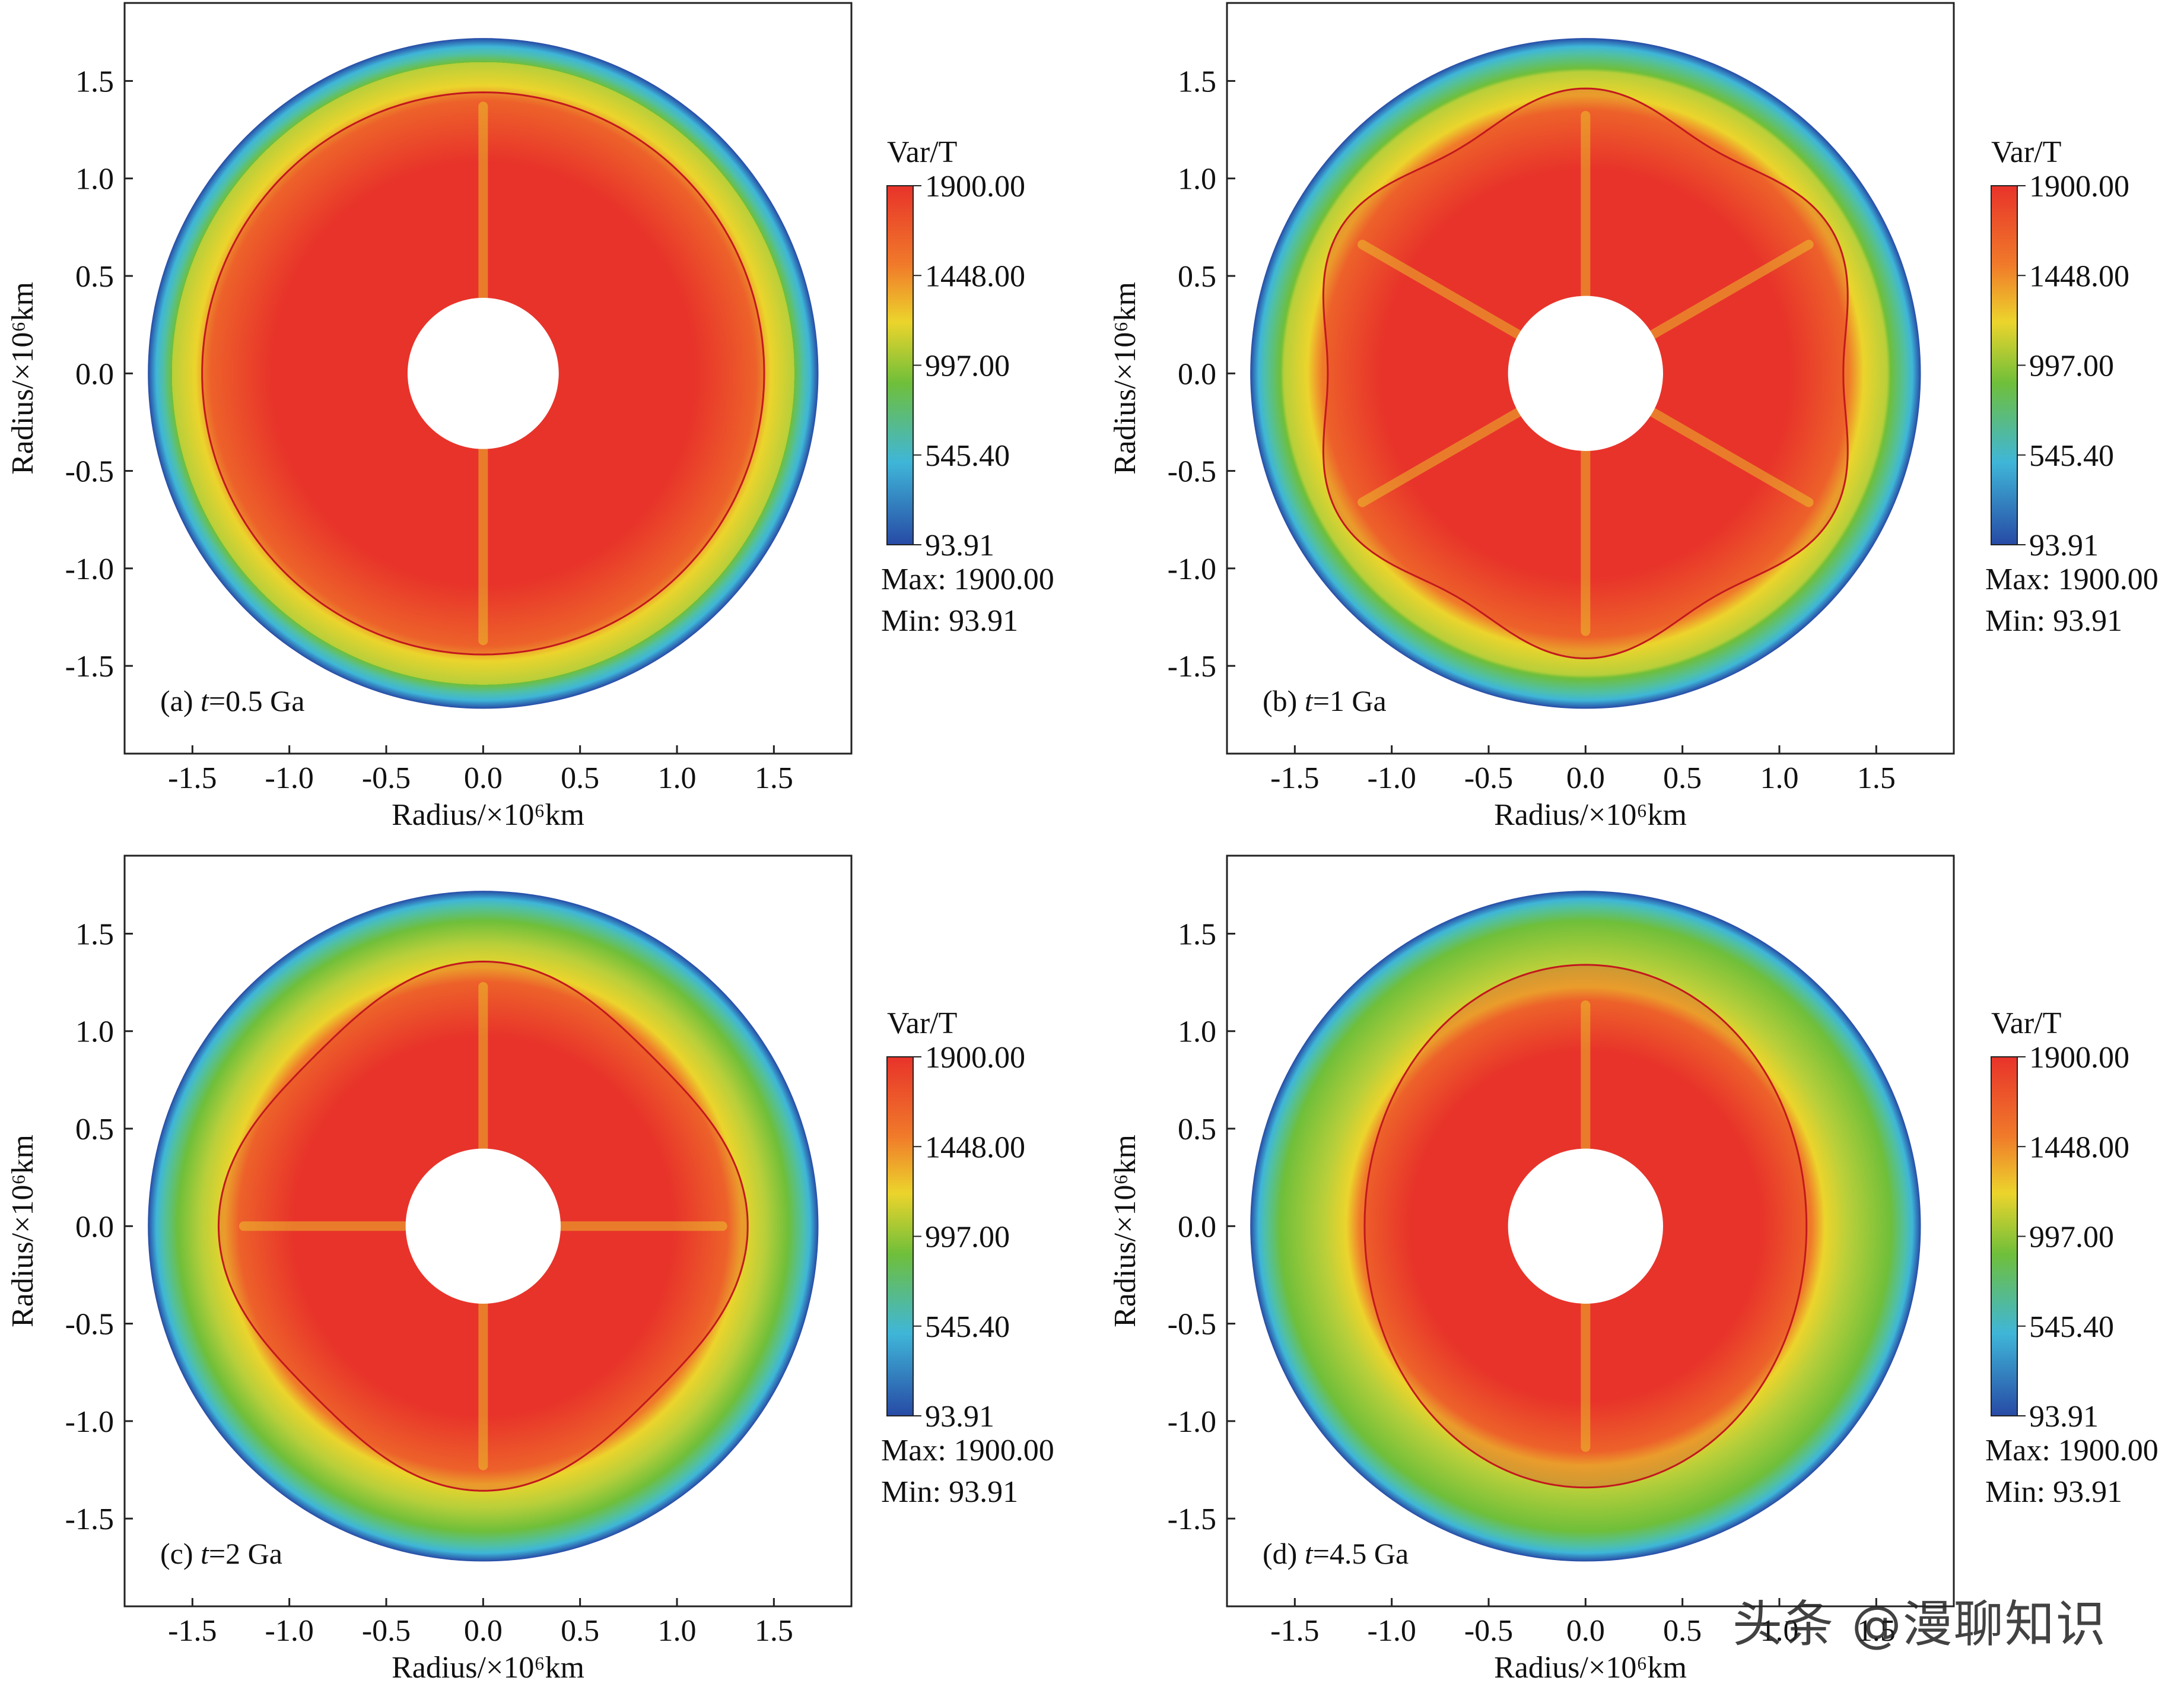 The height and width of the screenshot is (1690, 2184). I want to click on panel-label: (d) t=4.5 Ga, so click(1336, 1553).